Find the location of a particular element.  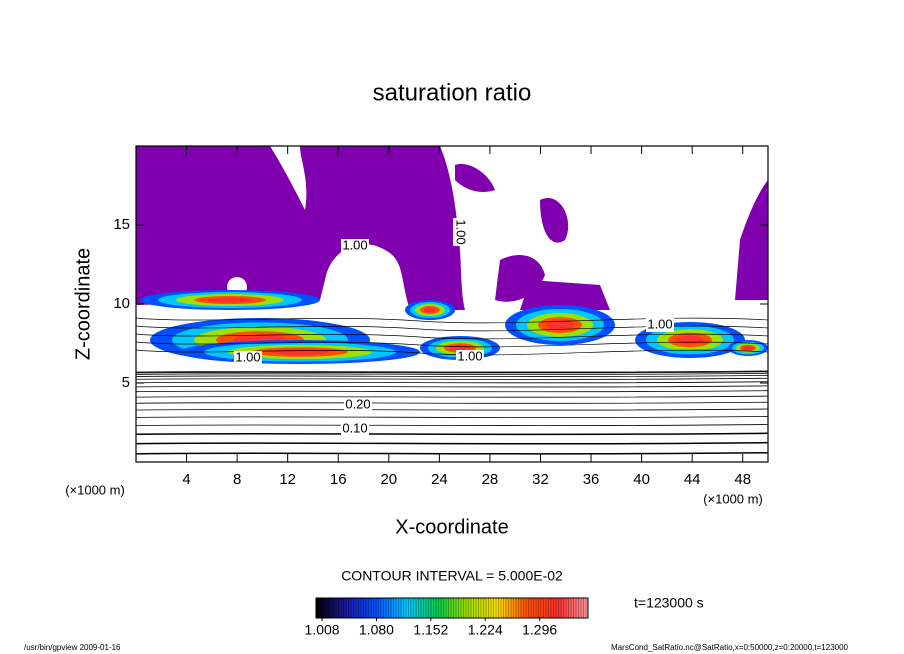

x-tick-label: 12 is located at coordinates (287, 479).